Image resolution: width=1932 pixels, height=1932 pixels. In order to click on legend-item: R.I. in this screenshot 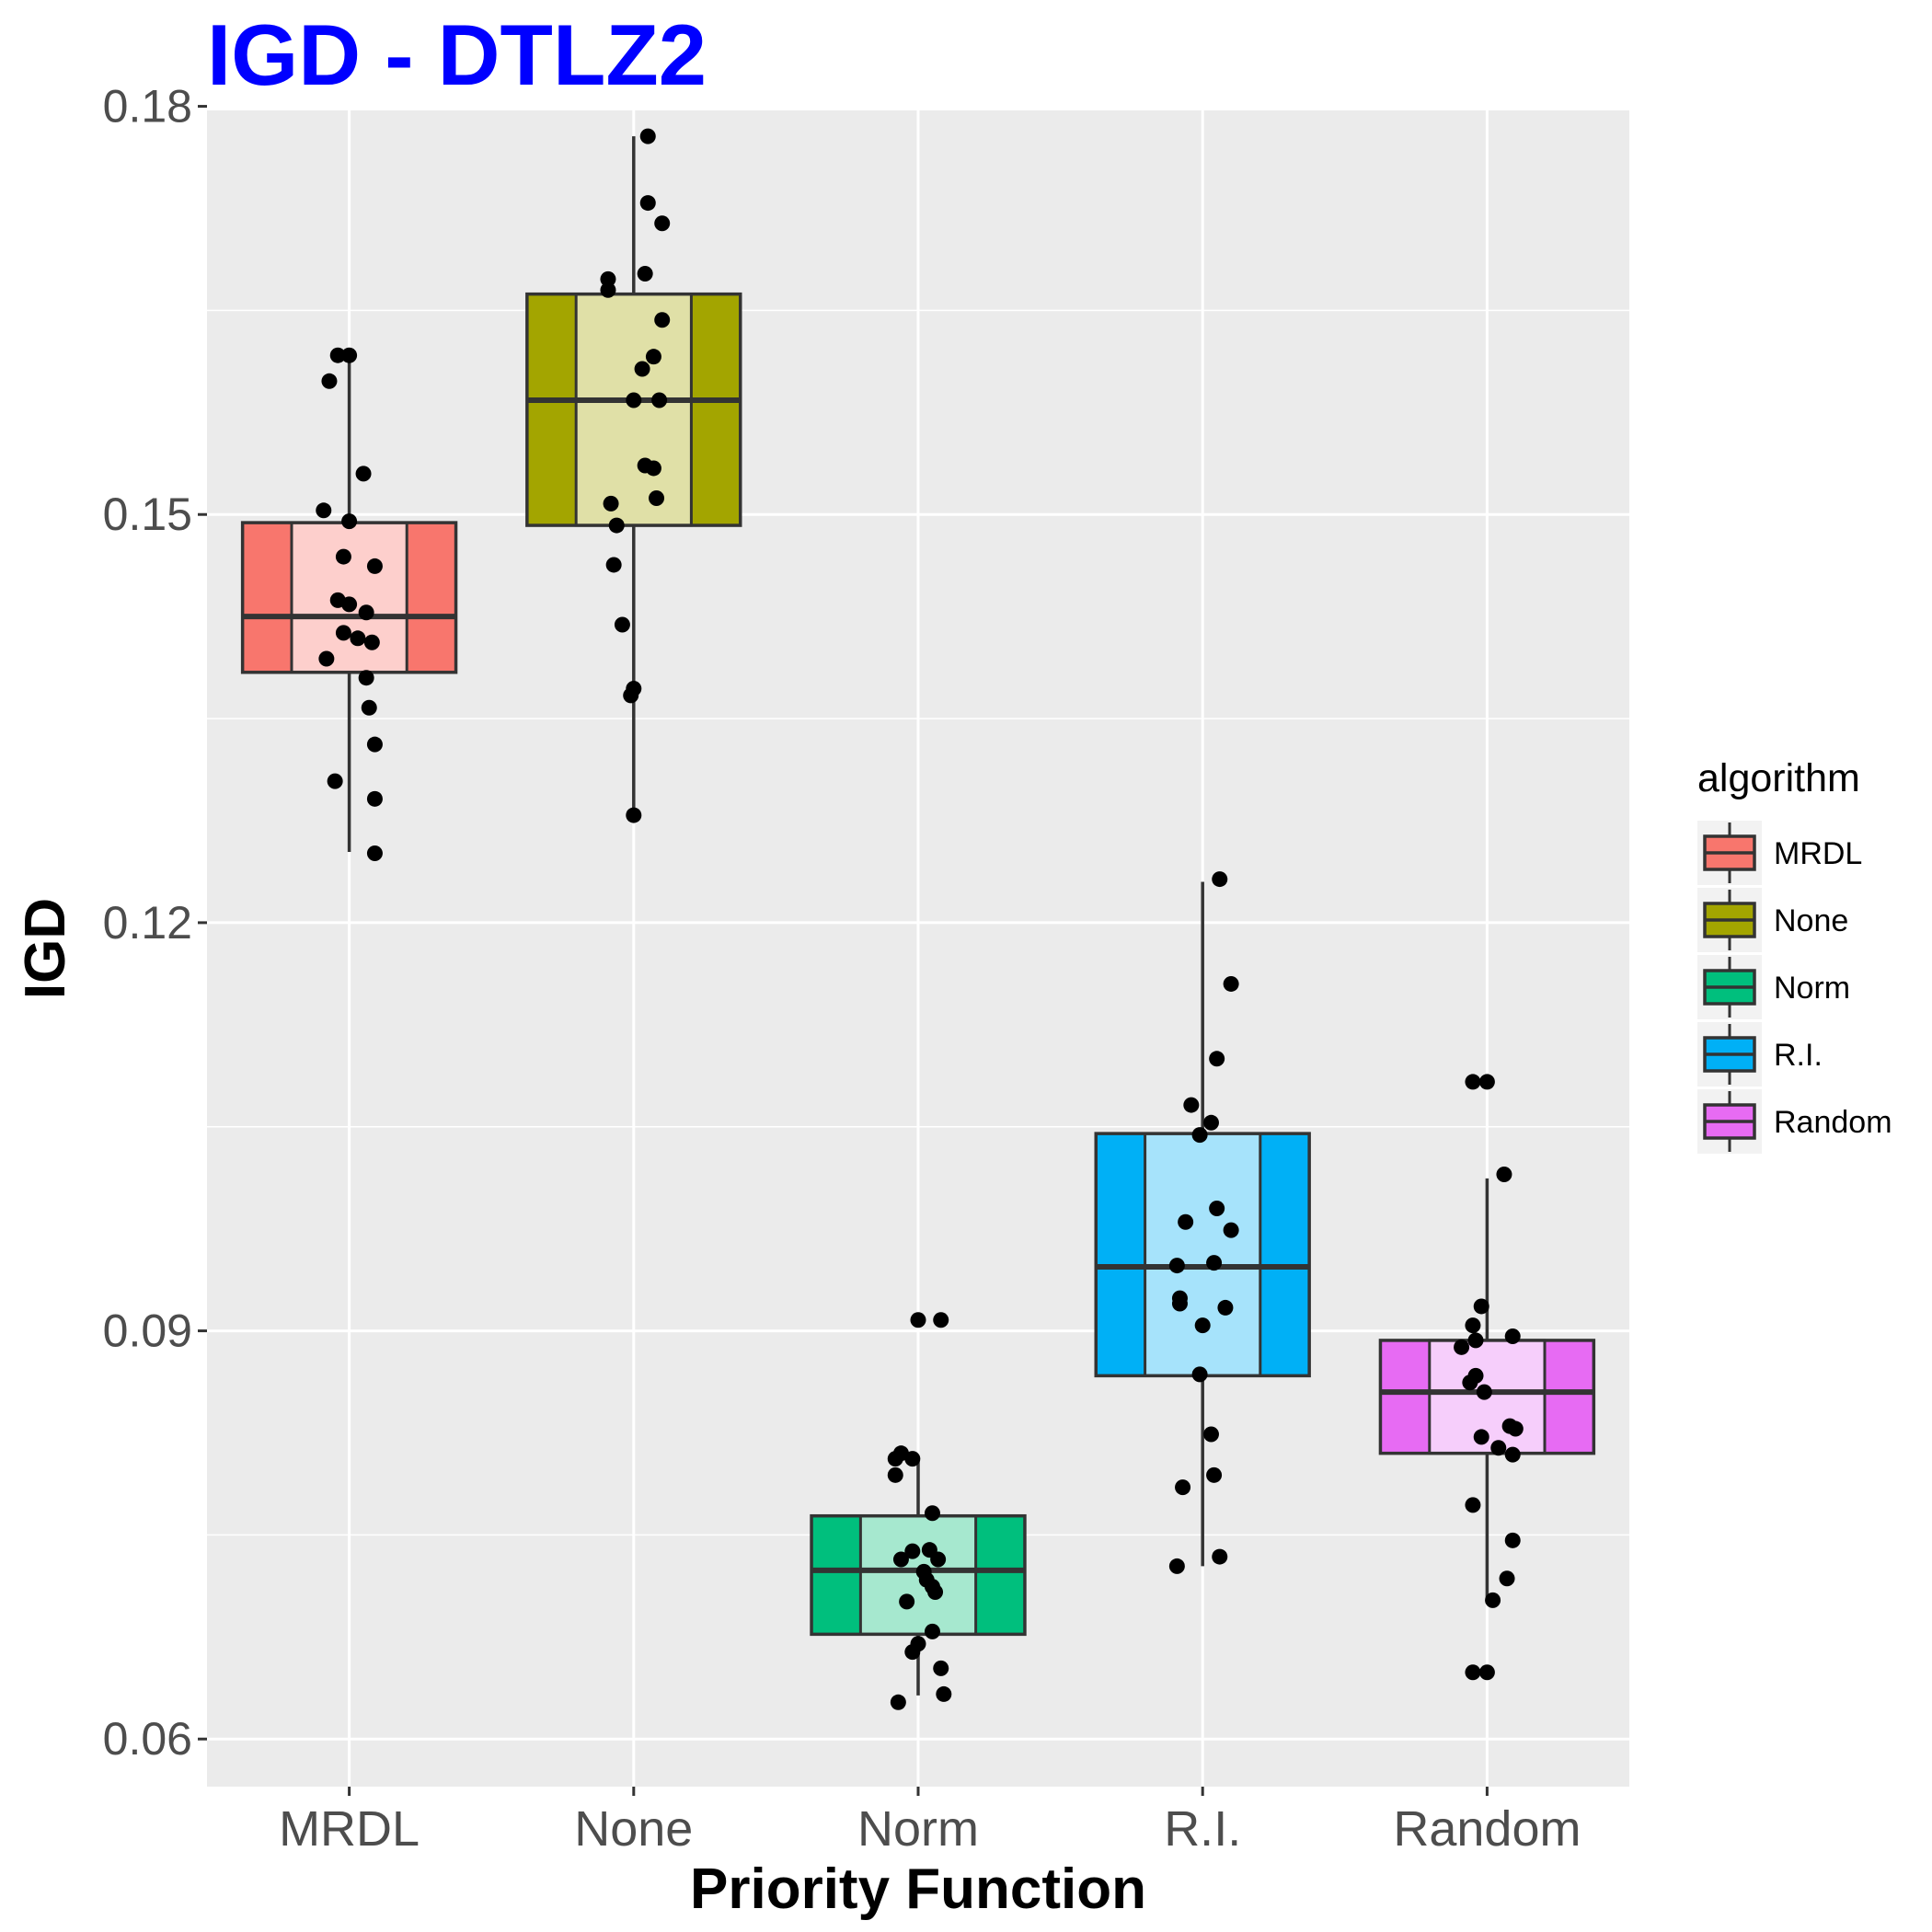, I will do `click(1760, 1054)`.